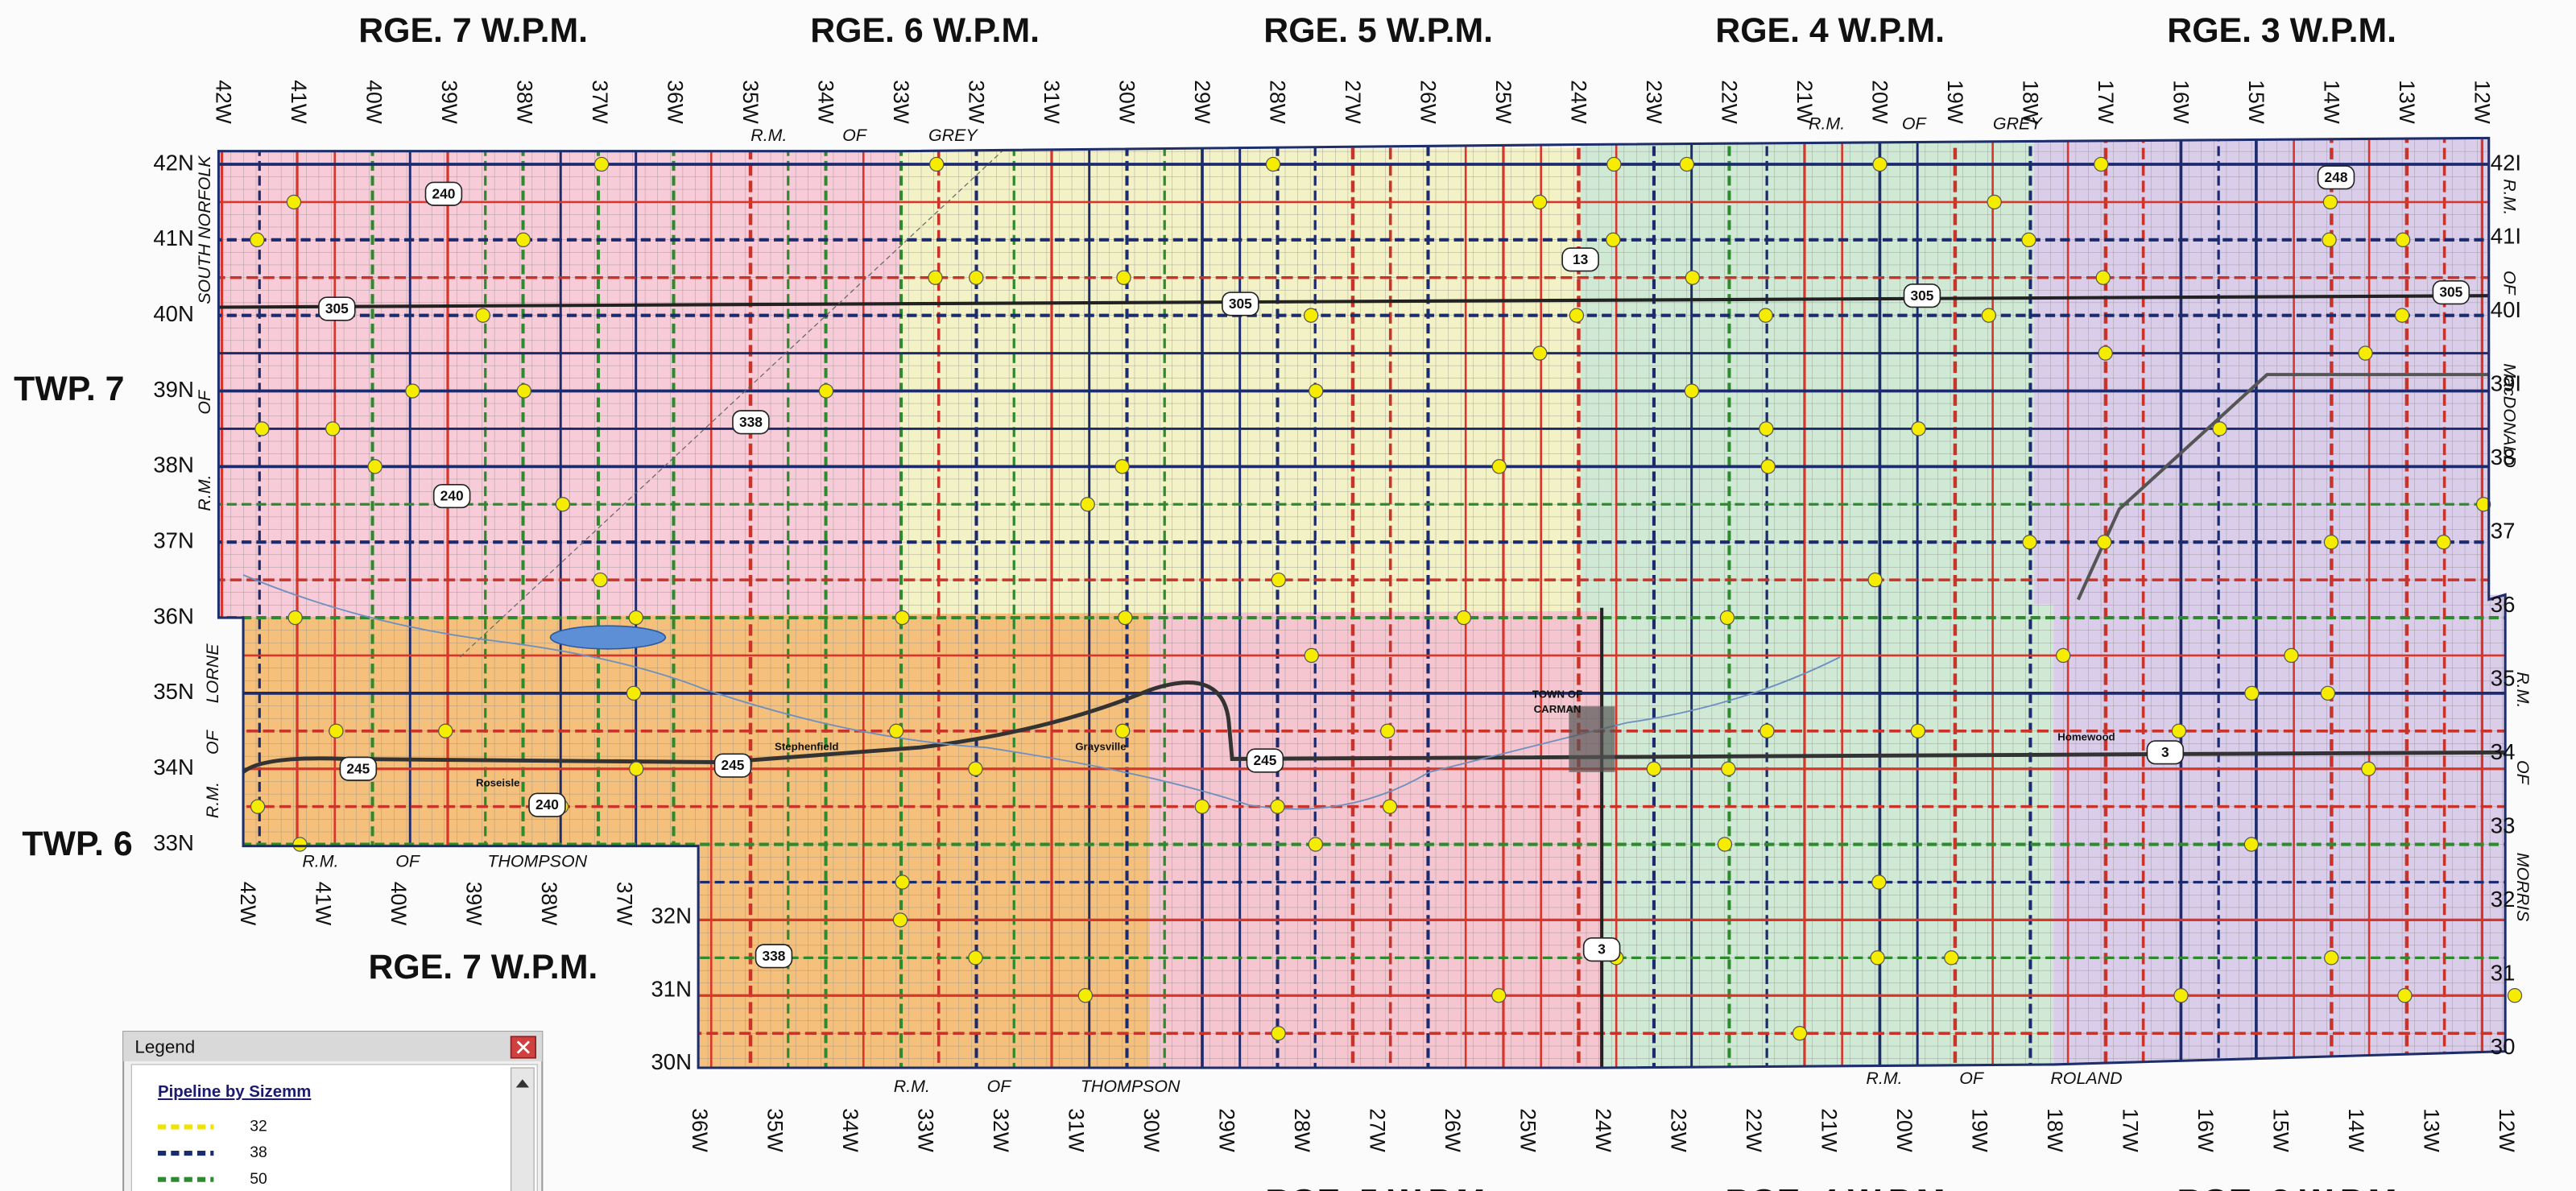 This screenshot has width=2576, height=1191. I want to click on range-label: RGE. 3 W.P.M., so click(2292, 1187).